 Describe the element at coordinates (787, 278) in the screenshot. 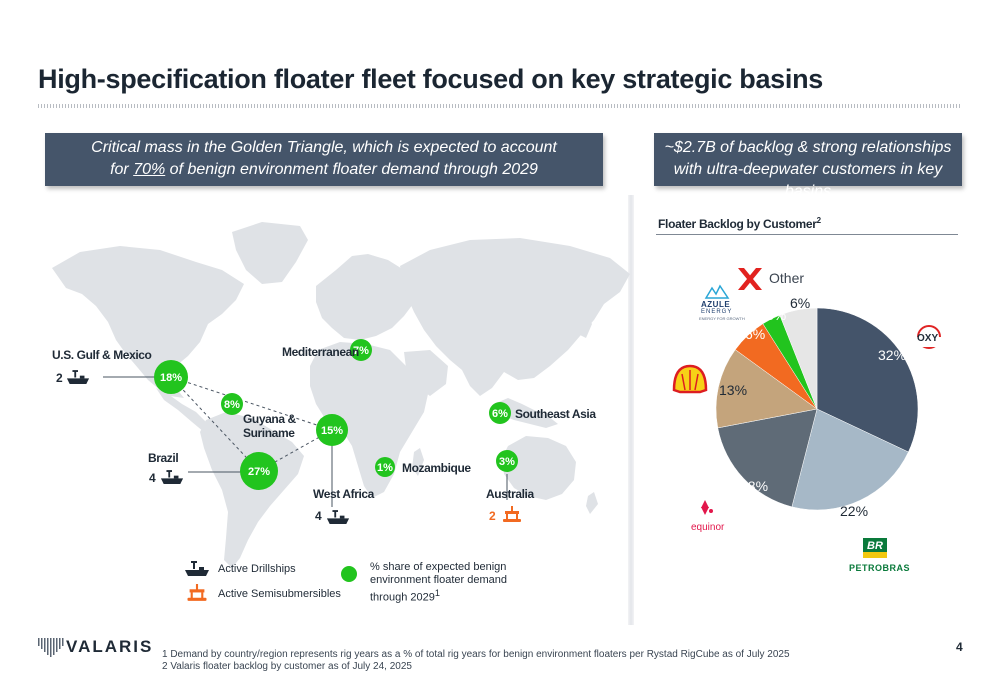

I see `other-label: Other` at that location.